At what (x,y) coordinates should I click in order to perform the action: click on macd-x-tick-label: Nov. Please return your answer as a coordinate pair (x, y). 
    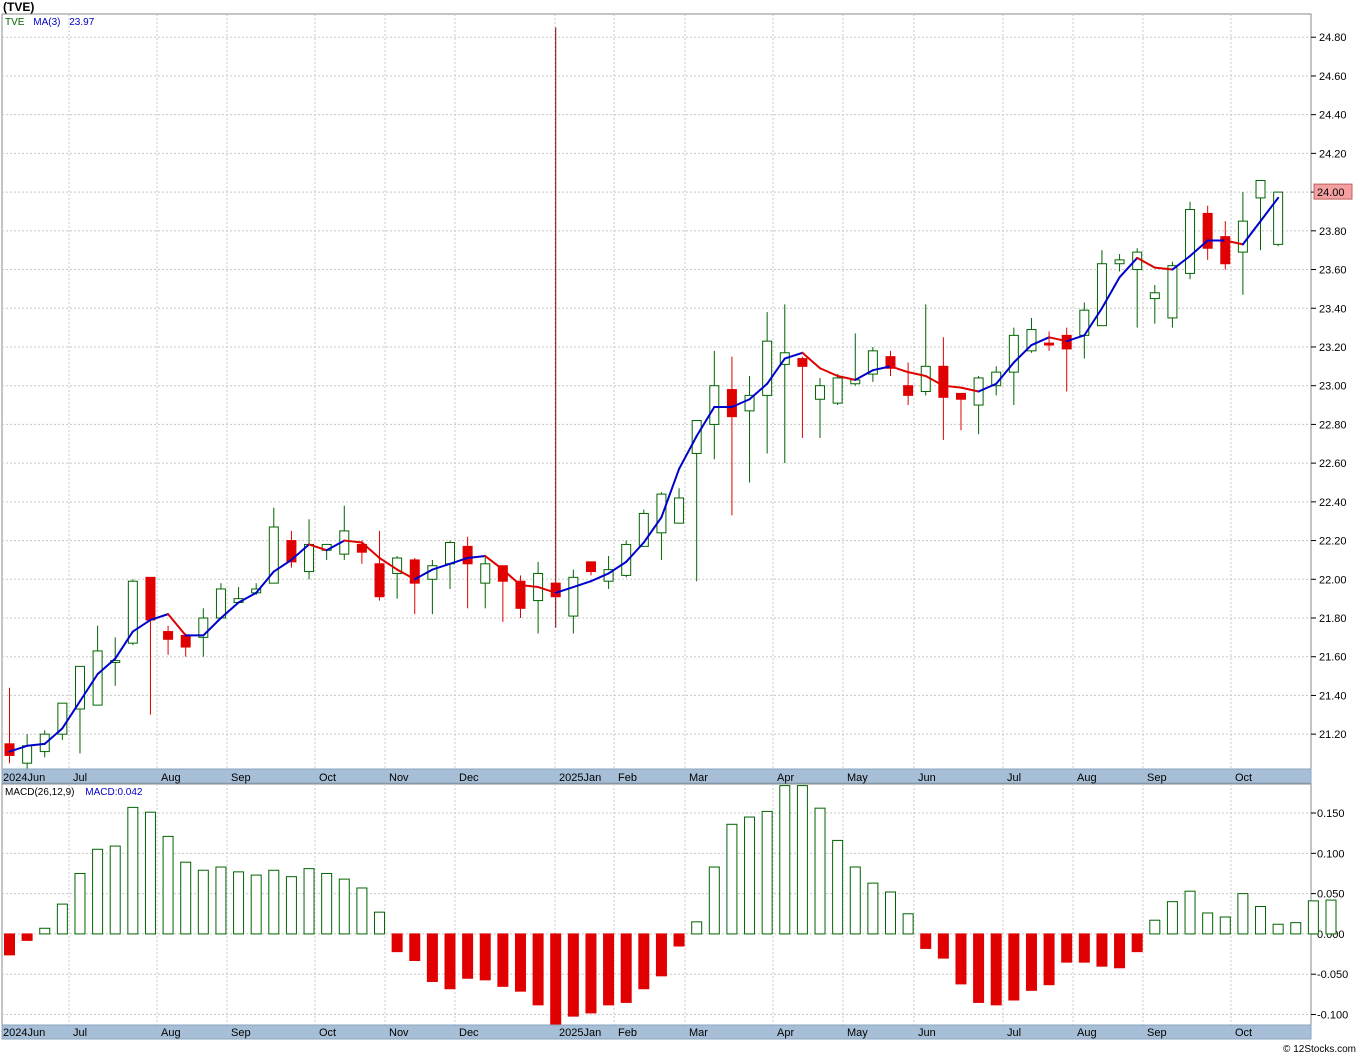
    Looking at the image, I should click on (399, 1033).